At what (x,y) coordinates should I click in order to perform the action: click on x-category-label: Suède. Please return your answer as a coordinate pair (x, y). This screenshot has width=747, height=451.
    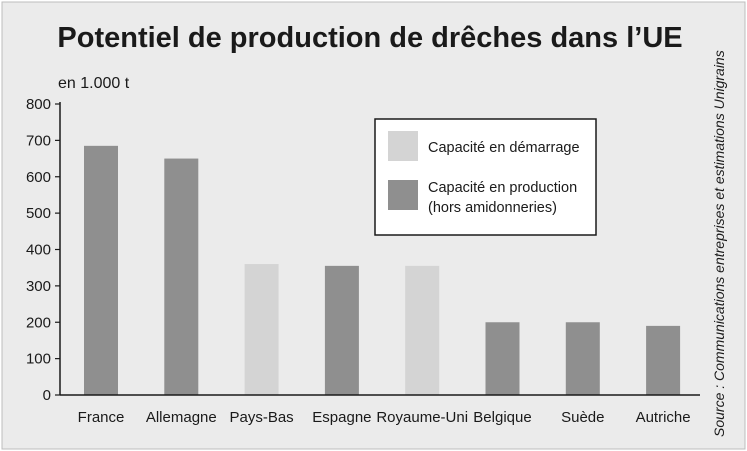
    Looking at the image, I should click on (582, 417).